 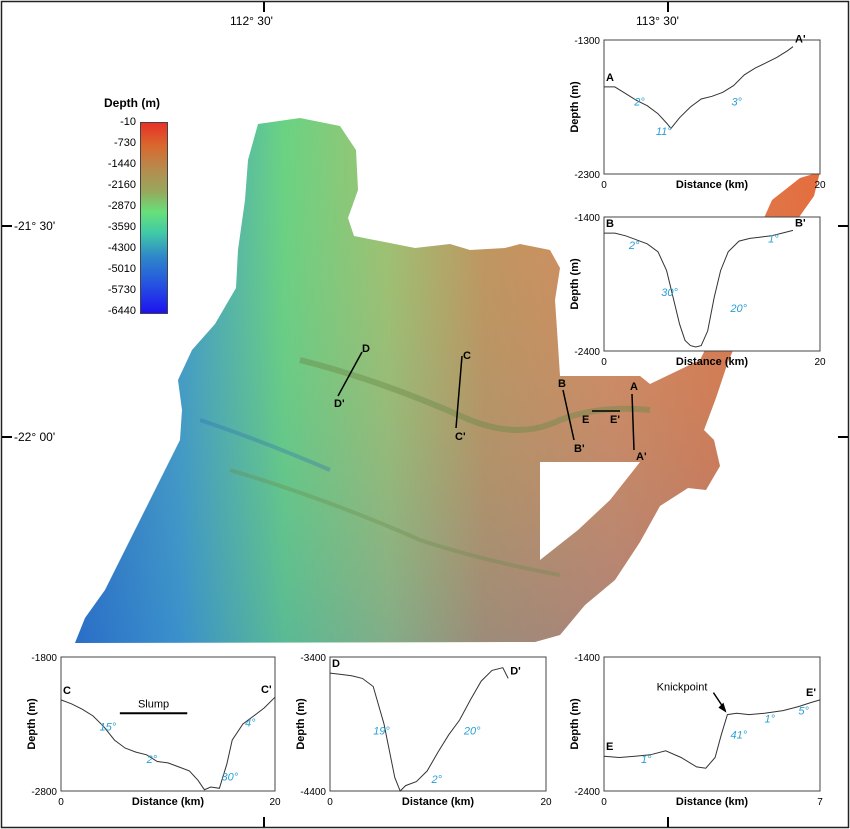 I want to click on profile-e-knickpoint-arrowhead, so click(x=722, y=707).